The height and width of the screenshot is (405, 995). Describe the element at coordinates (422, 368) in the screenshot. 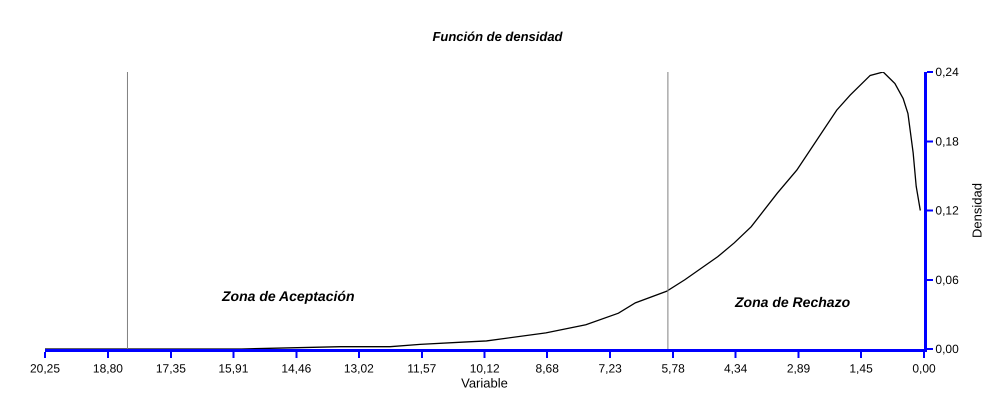

I see `x-tick-label: 11,57` at that location.